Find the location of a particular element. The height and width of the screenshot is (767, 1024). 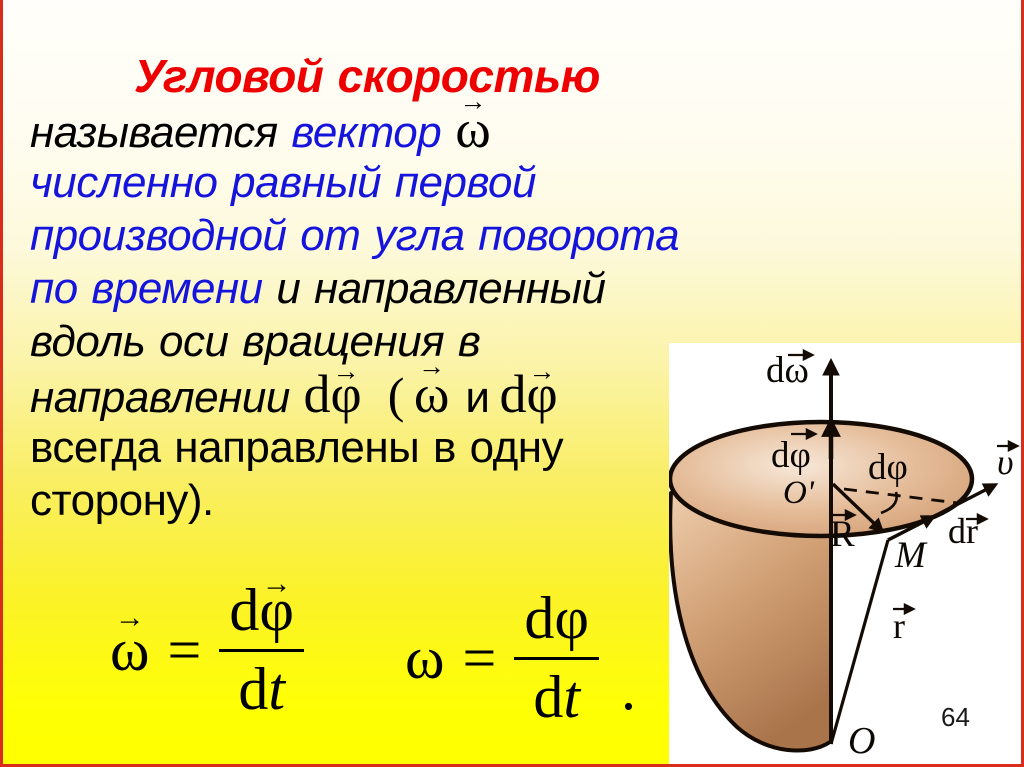

formula-omega-scalar: ω = dφ dt . is located at coordinates (520, 657).